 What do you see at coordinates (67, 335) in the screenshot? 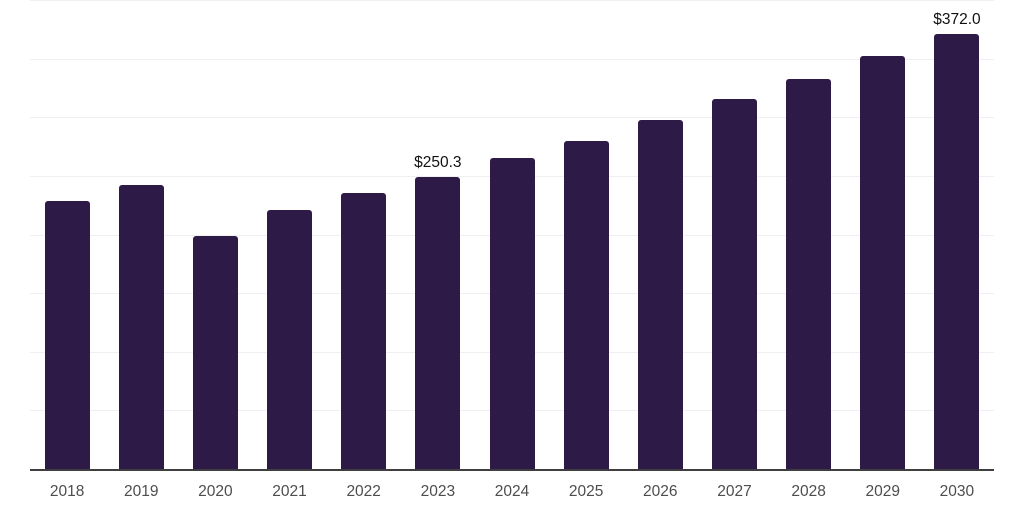
I see `bar-2018` at bounding box center [67, 335].